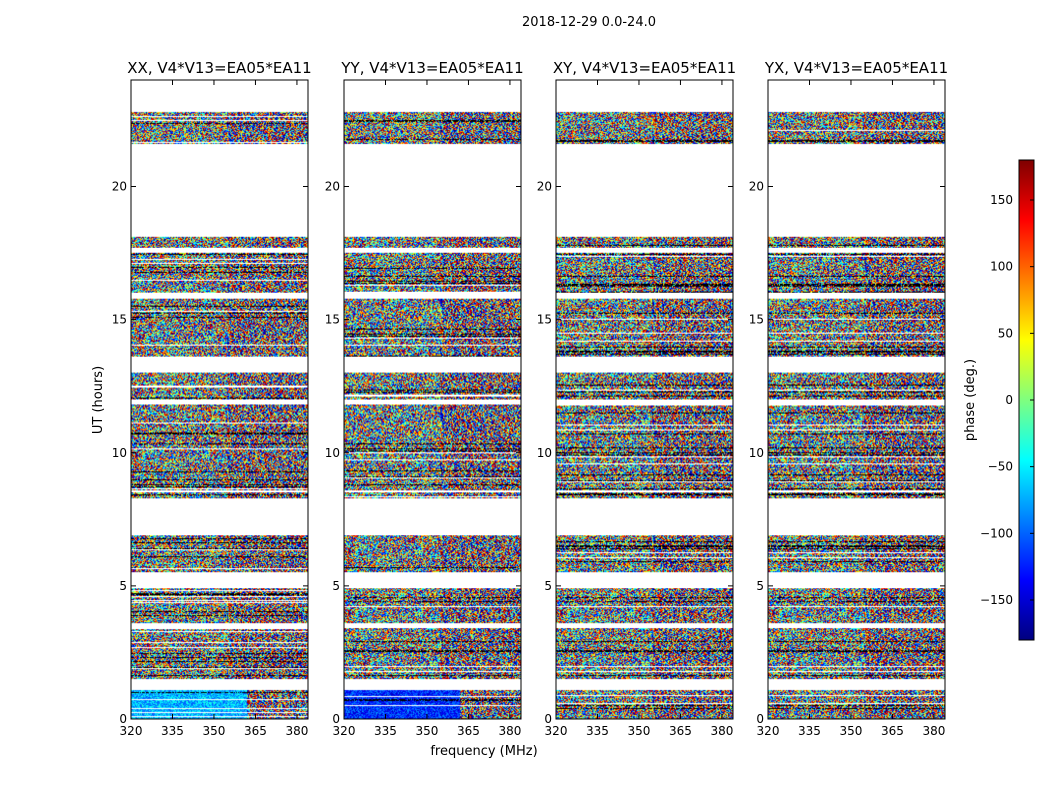 Image resolution: width=1050 pixels, height=800 pixels. What do you see at coordinates (644, 68) in the screenshot?
I see `panel-title: XY, V4*V13=EA05*EA11` at bounding box center [644, 68].